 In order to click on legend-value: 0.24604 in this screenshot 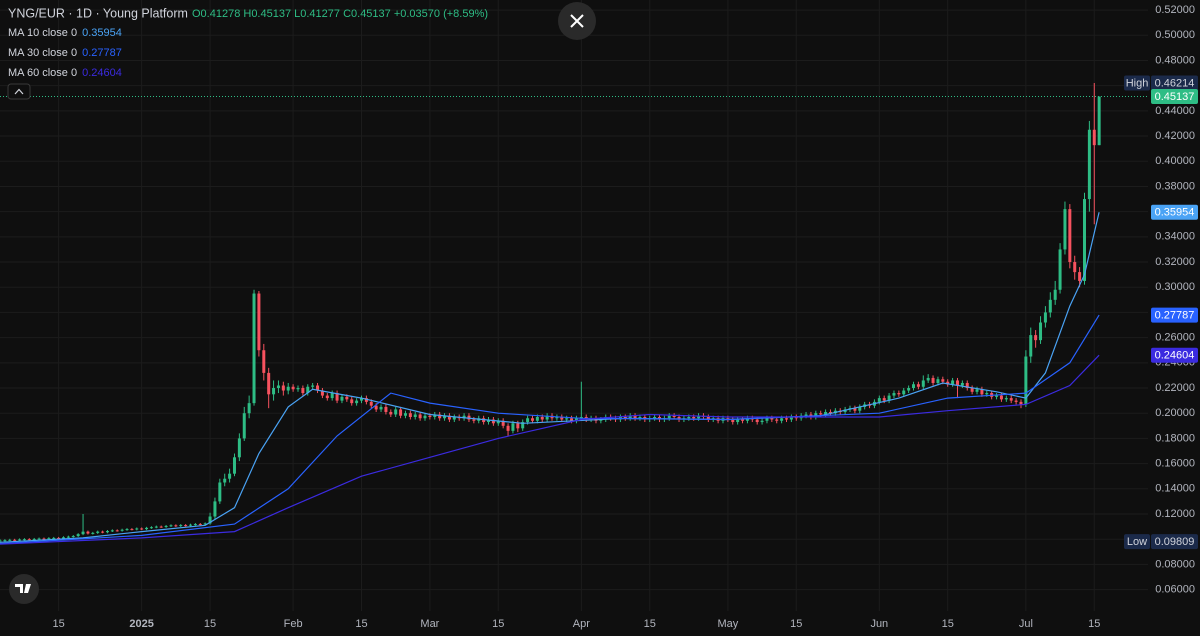, I will do `click(102, 73)`.